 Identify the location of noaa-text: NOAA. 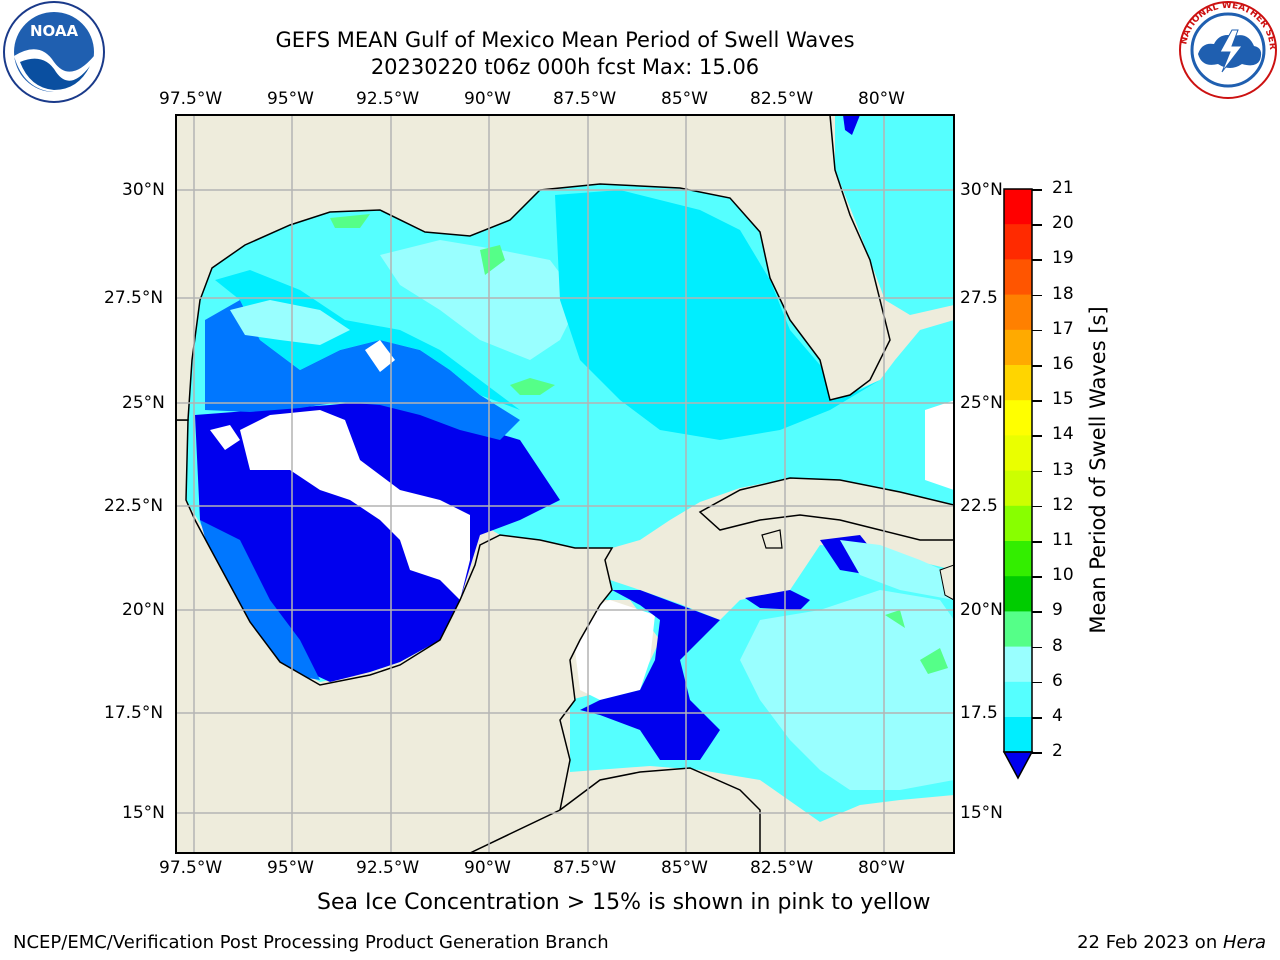
(54, 31).